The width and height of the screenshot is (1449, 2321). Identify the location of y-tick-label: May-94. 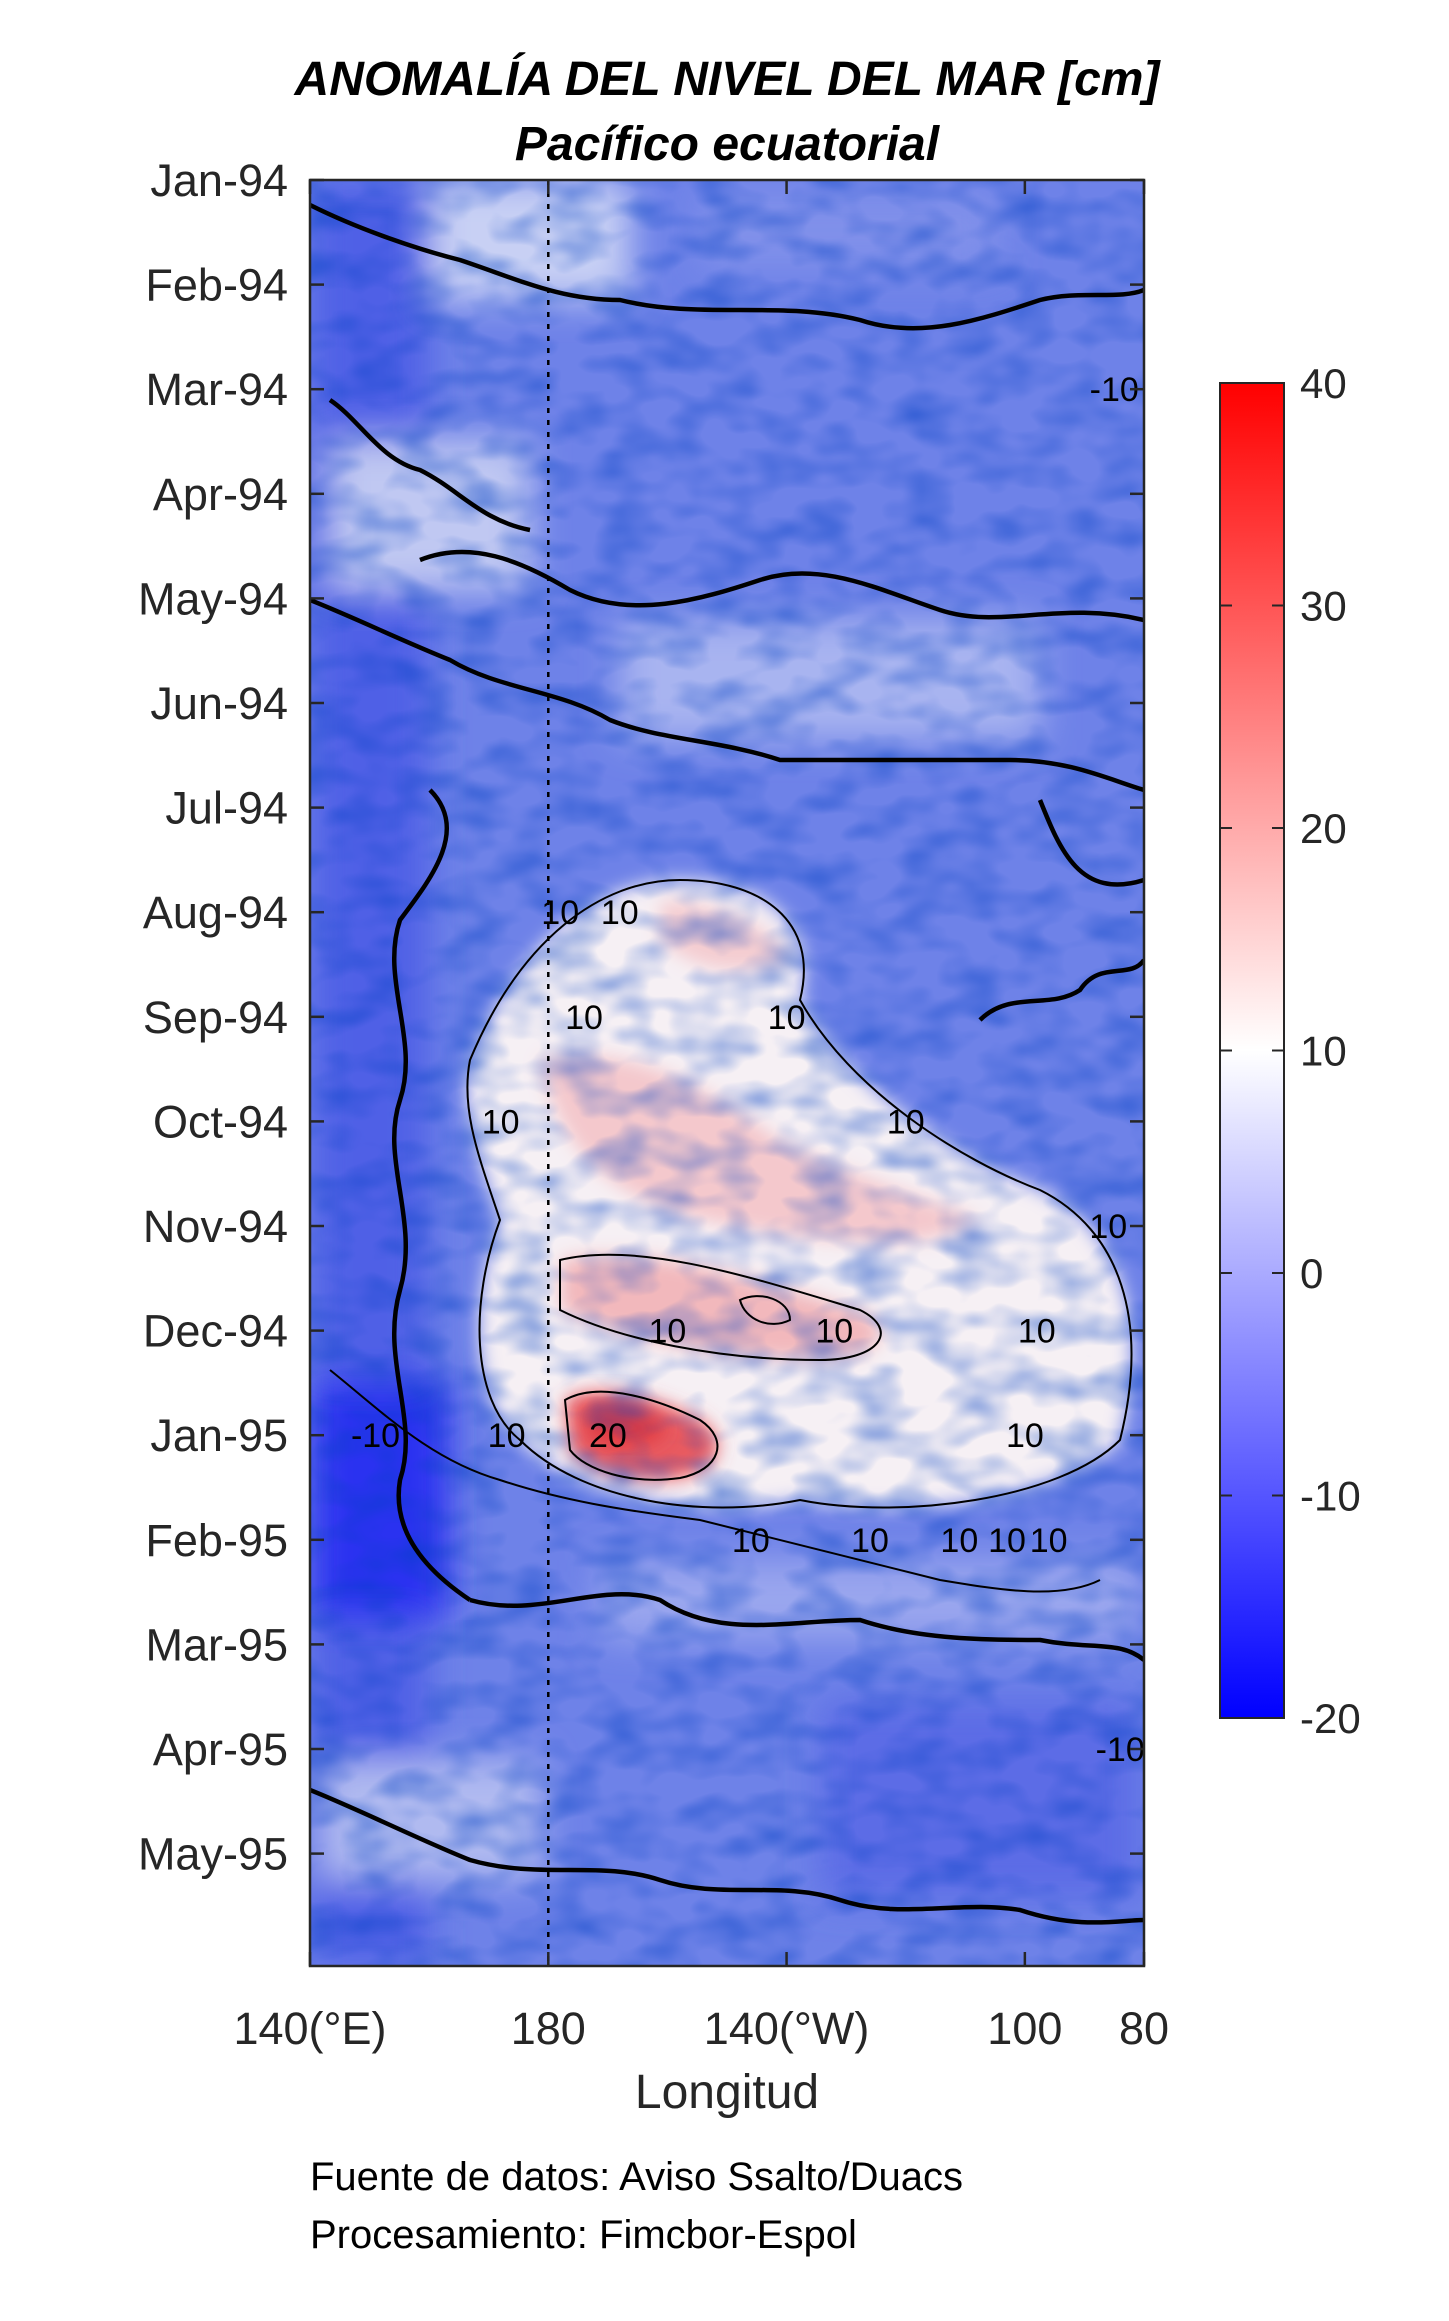
(213, 598).